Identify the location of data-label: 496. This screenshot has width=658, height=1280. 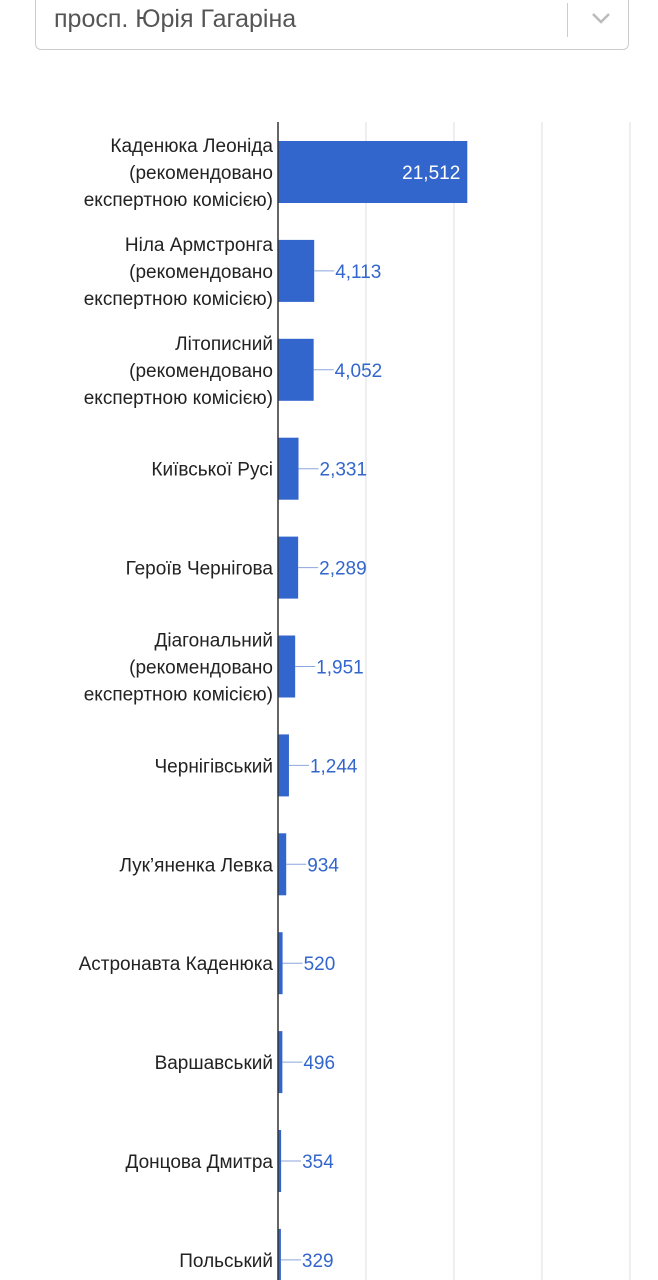
(319, 1063).